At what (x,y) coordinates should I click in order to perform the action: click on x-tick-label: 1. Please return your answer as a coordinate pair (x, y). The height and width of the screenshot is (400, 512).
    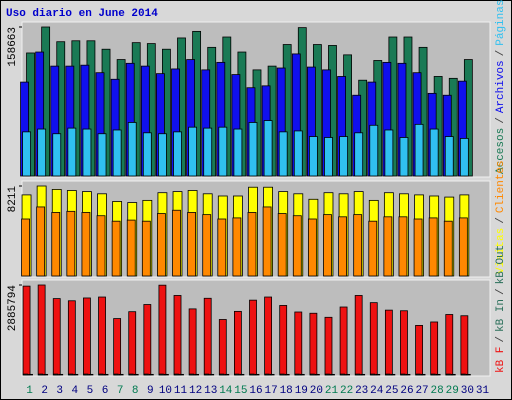
    Looking at the image, I should click on (29, 391).